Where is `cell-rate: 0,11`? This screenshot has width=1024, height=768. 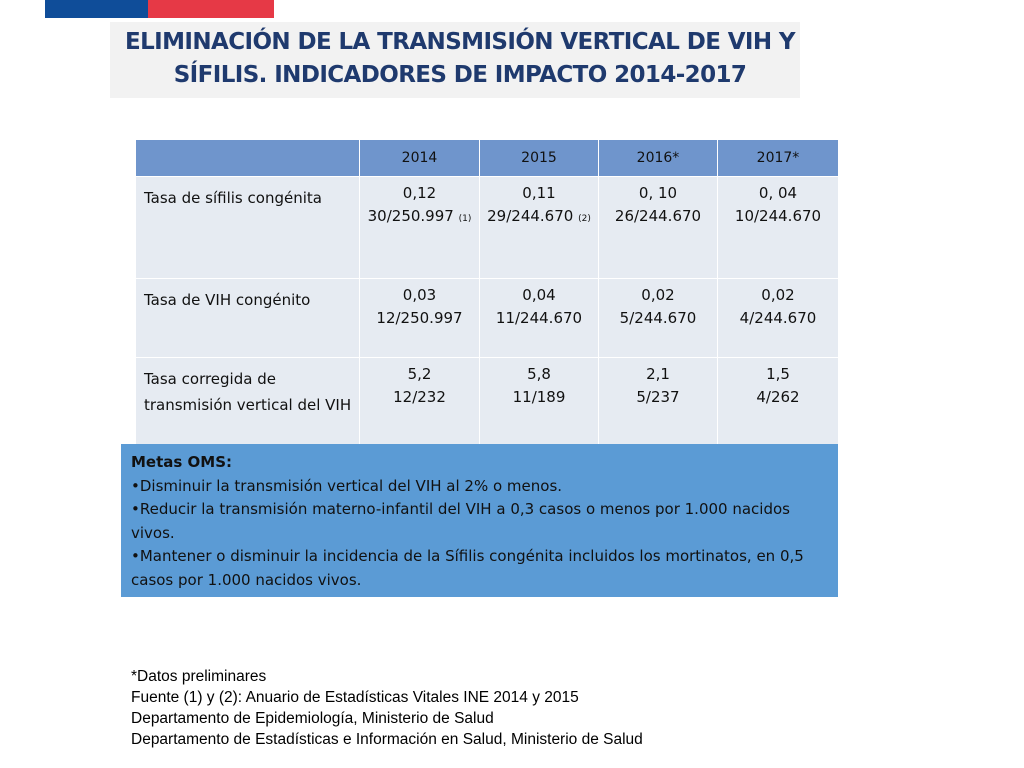 cell-rate: 0,11 is located at coordinates (539, 193).